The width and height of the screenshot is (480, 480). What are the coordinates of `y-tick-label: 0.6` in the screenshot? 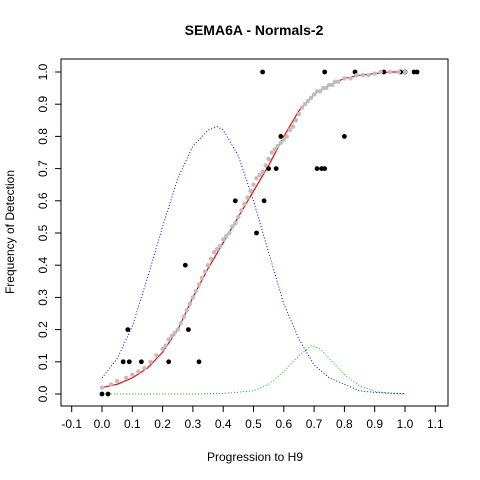 It's located at (43, 200).